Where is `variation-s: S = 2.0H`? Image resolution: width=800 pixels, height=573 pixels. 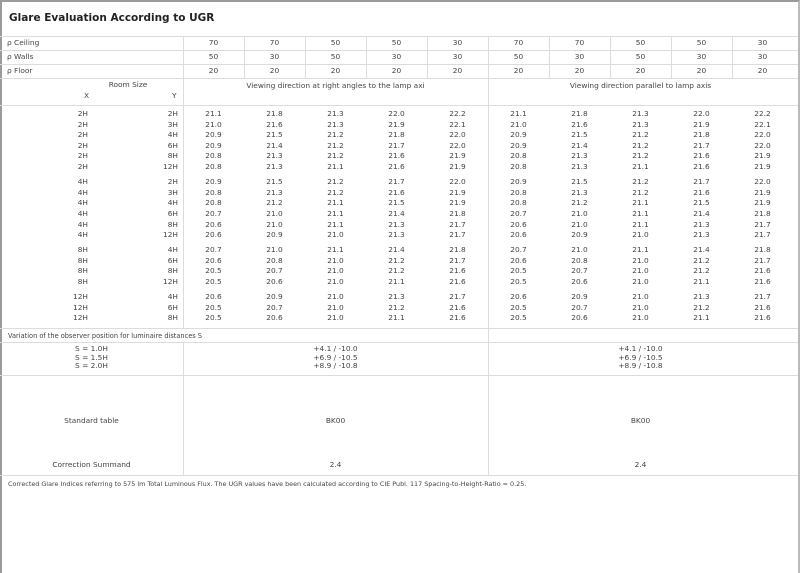 variation-s: S = 2.0H is located at coordinates (91, 365).